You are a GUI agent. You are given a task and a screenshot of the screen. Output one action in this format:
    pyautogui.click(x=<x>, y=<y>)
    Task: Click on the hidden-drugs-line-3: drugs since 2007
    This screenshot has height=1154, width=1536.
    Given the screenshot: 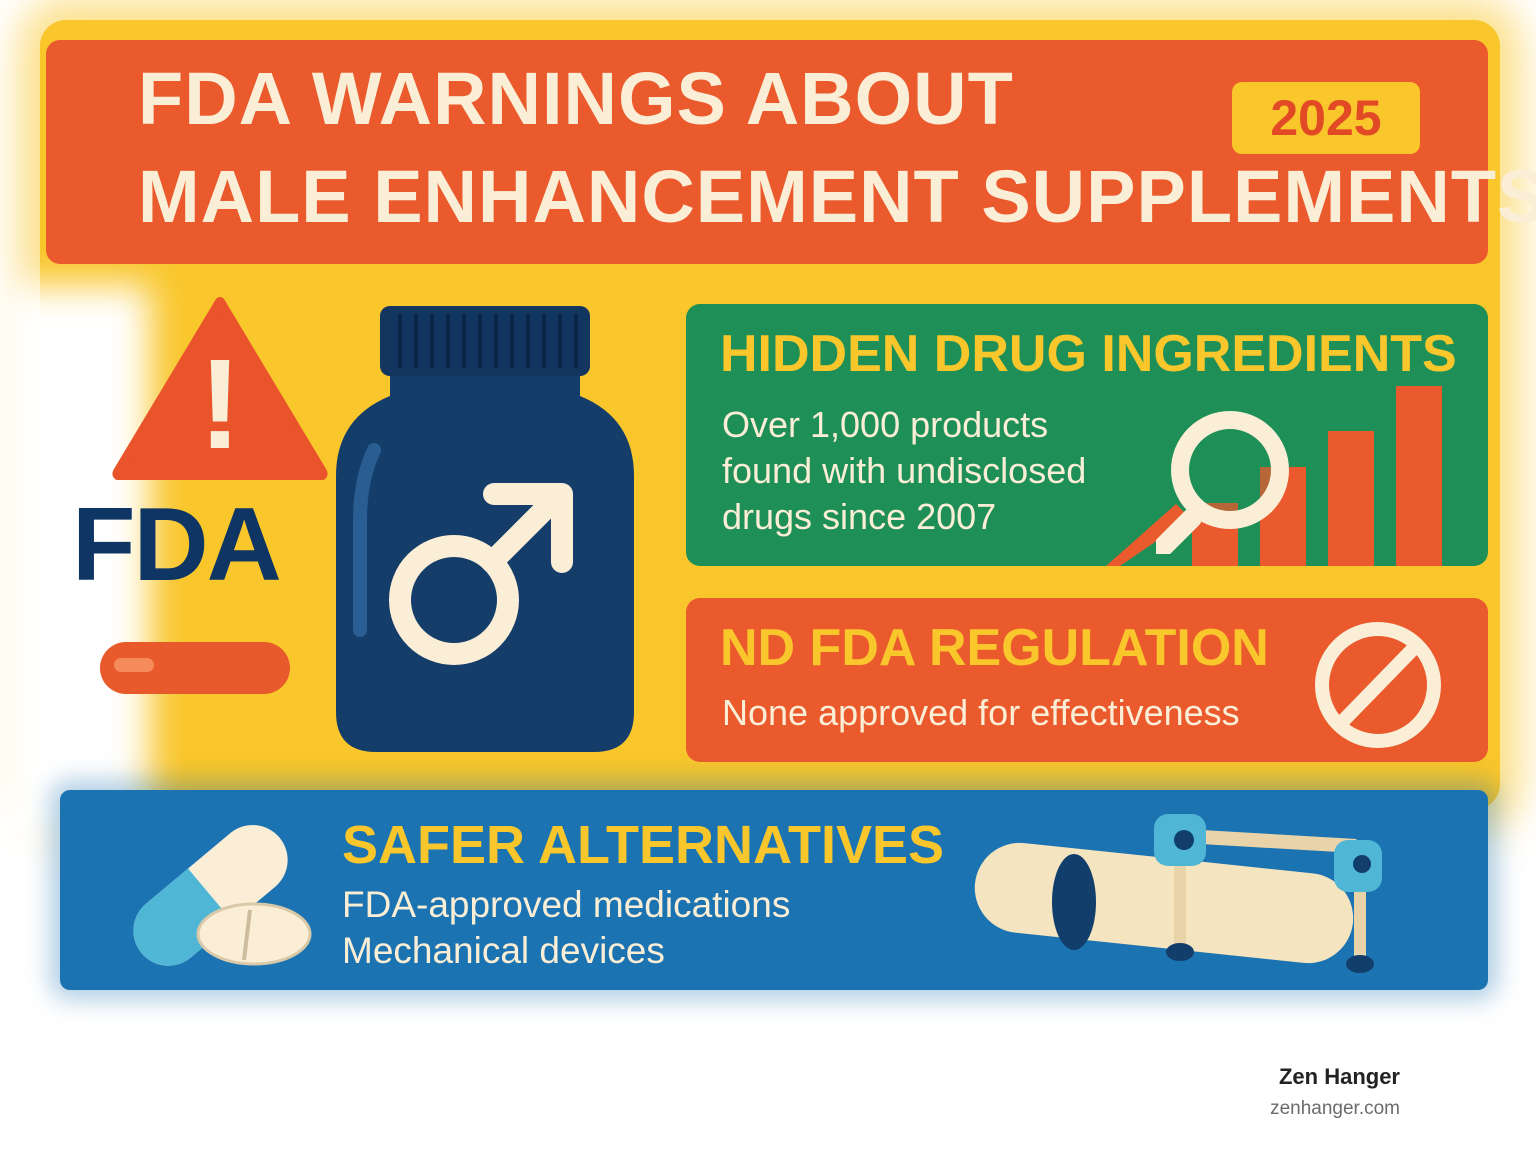 What is the action you would take?
    pyautogui.click(x=859, y=516)
    